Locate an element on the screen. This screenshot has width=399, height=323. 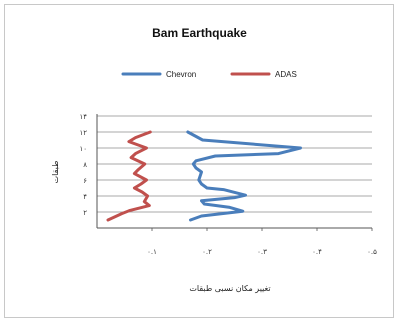
y-tick-label: ۱۰ is located at coordinates (83, 149).